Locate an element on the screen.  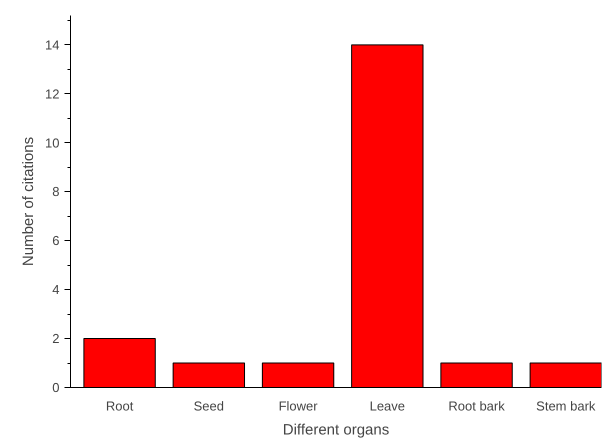
y-tick-label: 10 is located at coordinates (52, 142).